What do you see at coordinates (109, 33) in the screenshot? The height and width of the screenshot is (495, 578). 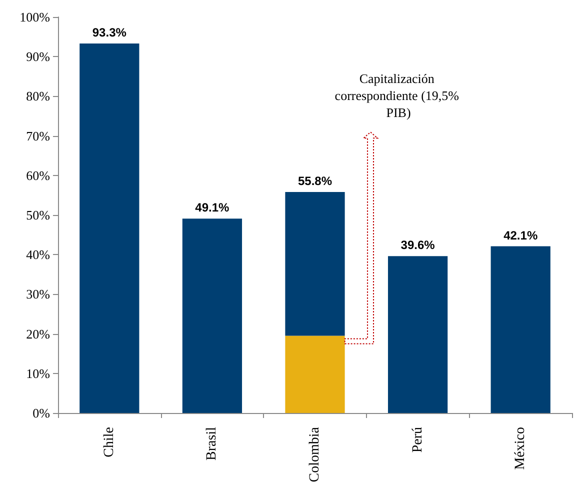 I see `total-label: 93.3%` at bounding box center [109, 33].